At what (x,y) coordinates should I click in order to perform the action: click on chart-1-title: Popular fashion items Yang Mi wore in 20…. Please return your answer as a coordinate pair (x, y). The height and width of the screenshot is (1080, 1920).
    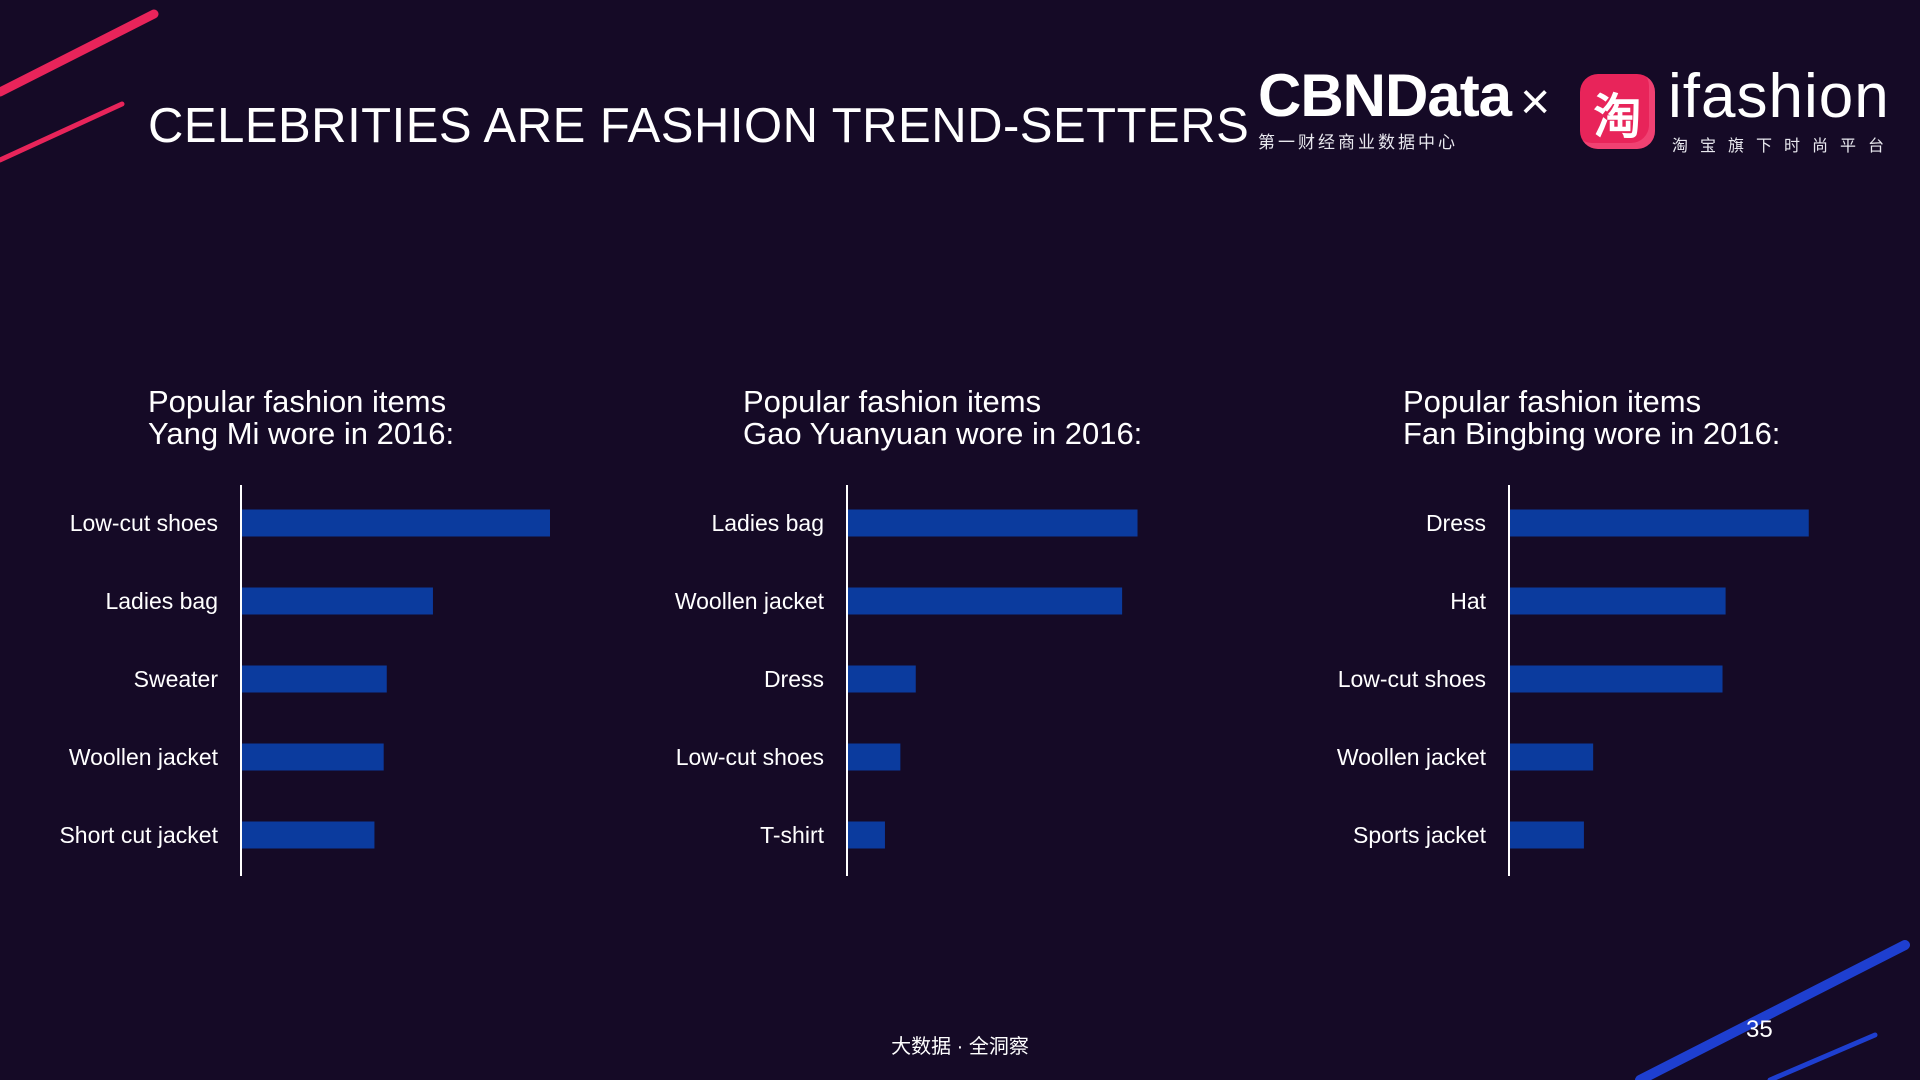
    Looking at the image, I should click on (301, 418).